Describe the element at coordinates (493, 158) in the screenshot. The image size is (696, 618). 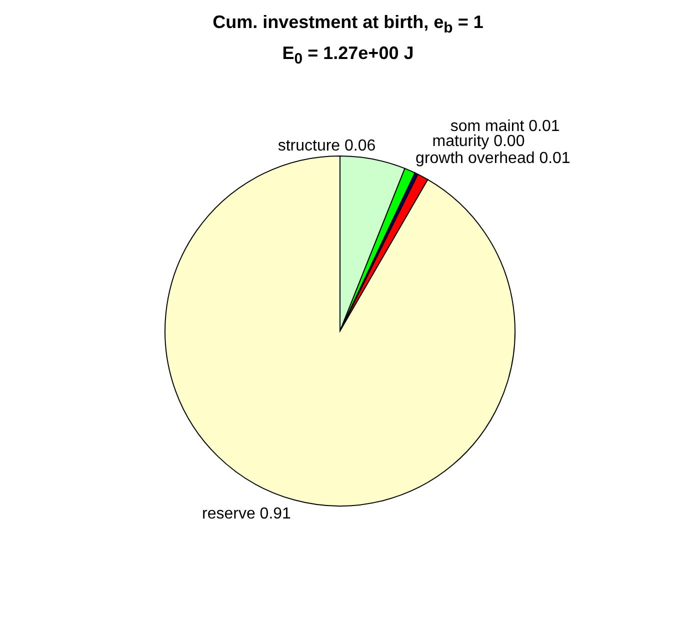
I see `slice-label: growth overhead 0.01` at that location.